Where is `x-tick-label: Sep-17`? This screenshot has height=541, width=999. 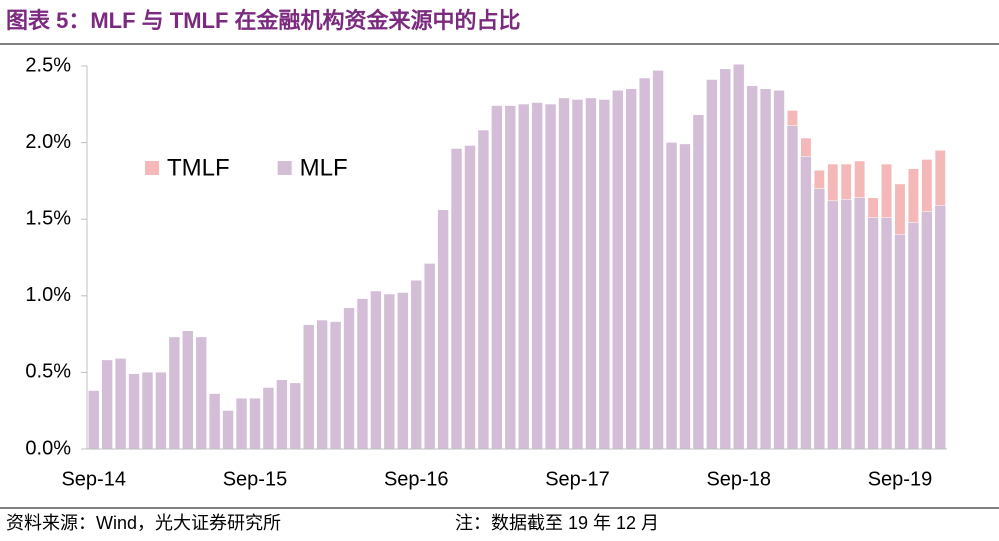 x-tick-label: Sep-17 is located at coordinates (577, 479).